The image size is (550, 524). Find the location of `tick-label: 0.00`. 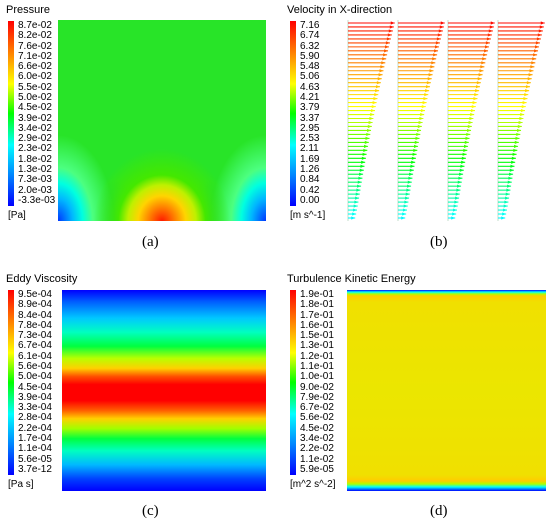

tick-label: 0.00 is located at coordinates (310, 200).